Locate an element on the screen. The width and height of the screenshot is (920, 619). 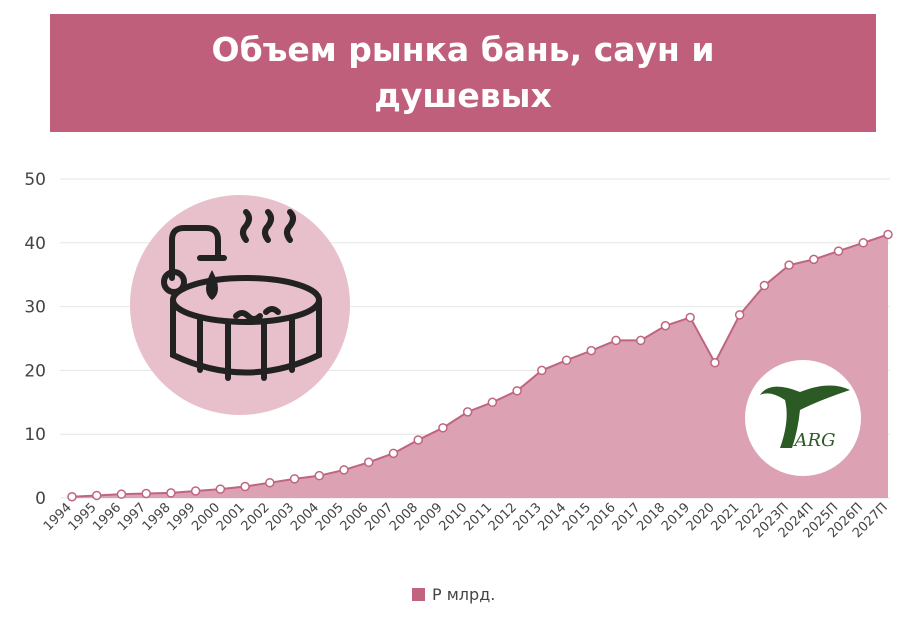
y-tick-label: 30 is located at coordinates (35, 308).